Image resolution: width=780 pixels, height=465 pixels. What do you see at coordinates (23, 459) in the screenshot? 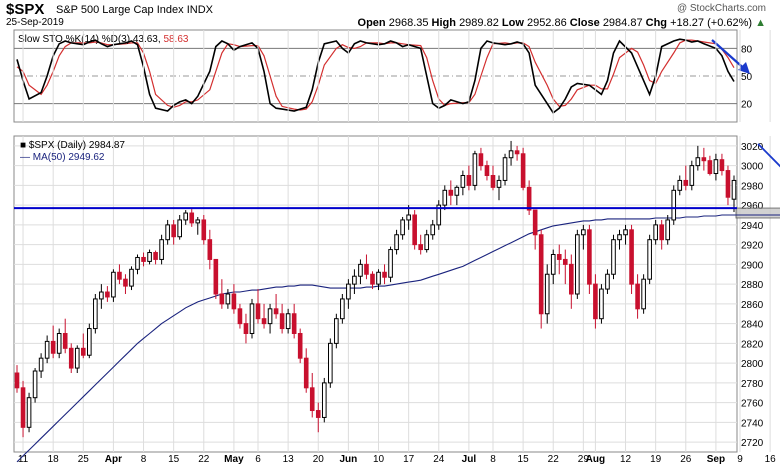
I see `x-tick-label: 11` at bounding box center [23, 459].